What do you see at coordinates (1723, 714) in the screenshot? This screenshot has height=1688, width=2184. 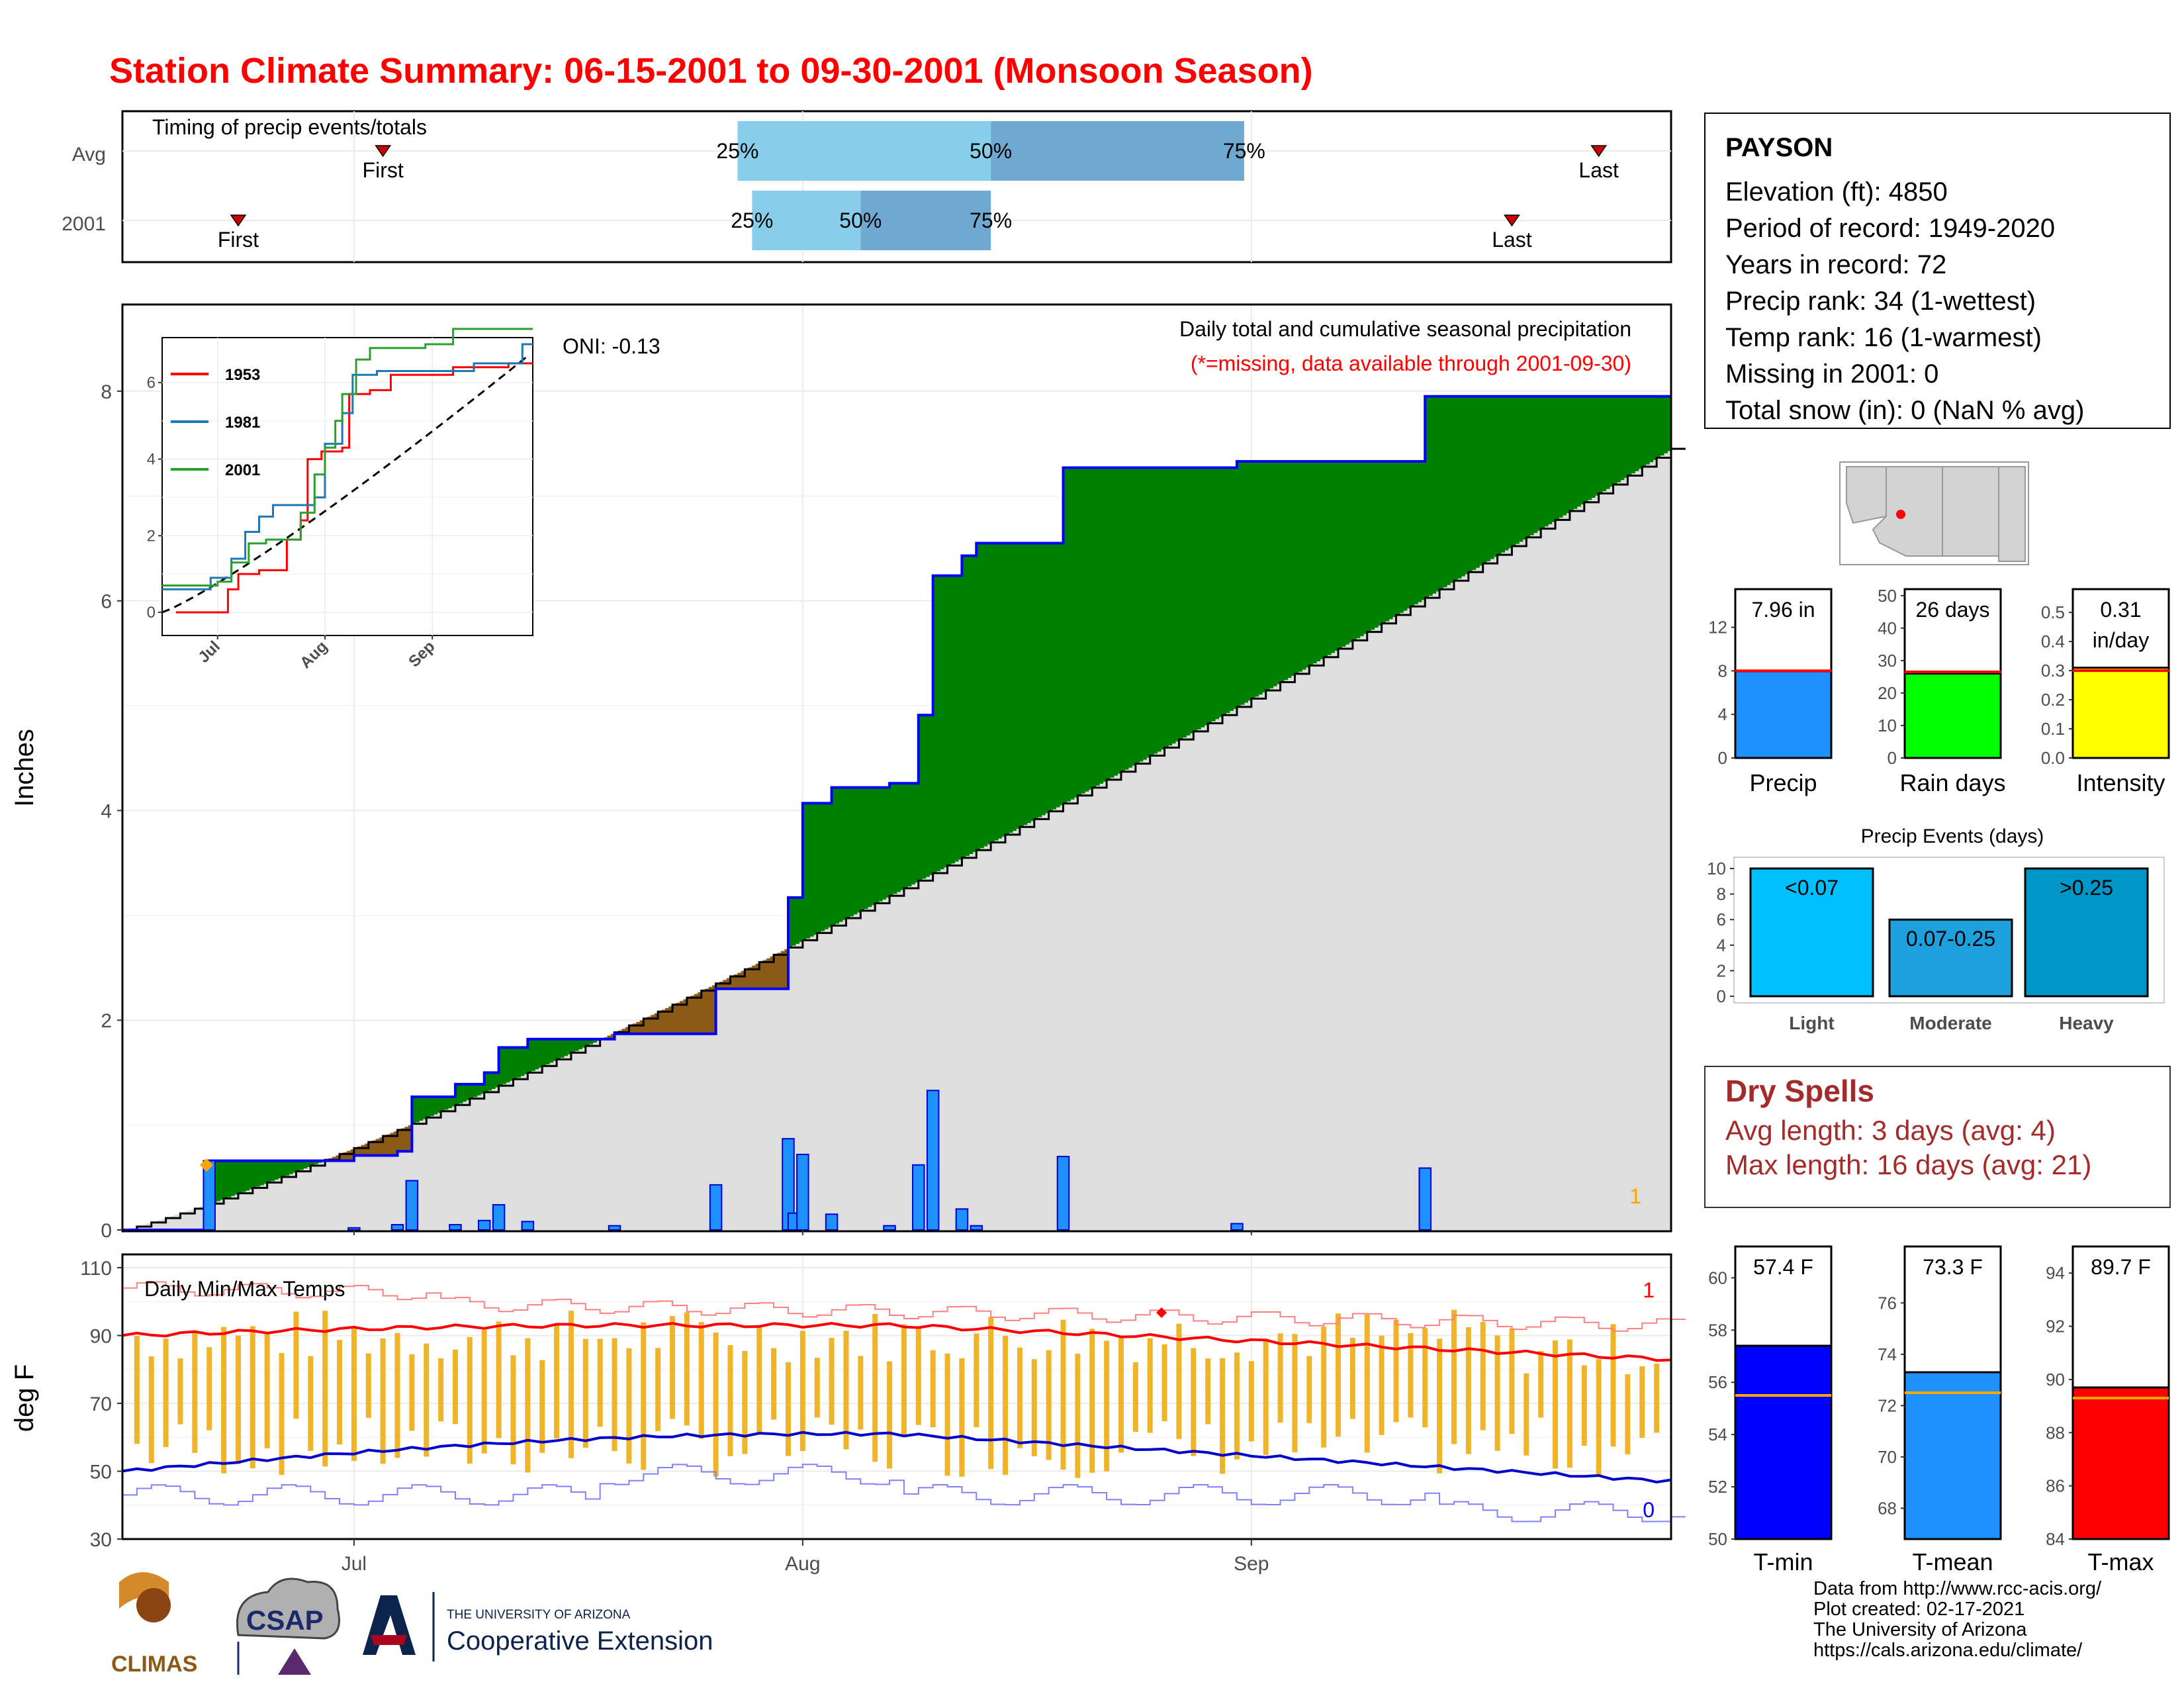 I see `precip-gauge-tick-label: 4` at bounding box center [1723, 714].